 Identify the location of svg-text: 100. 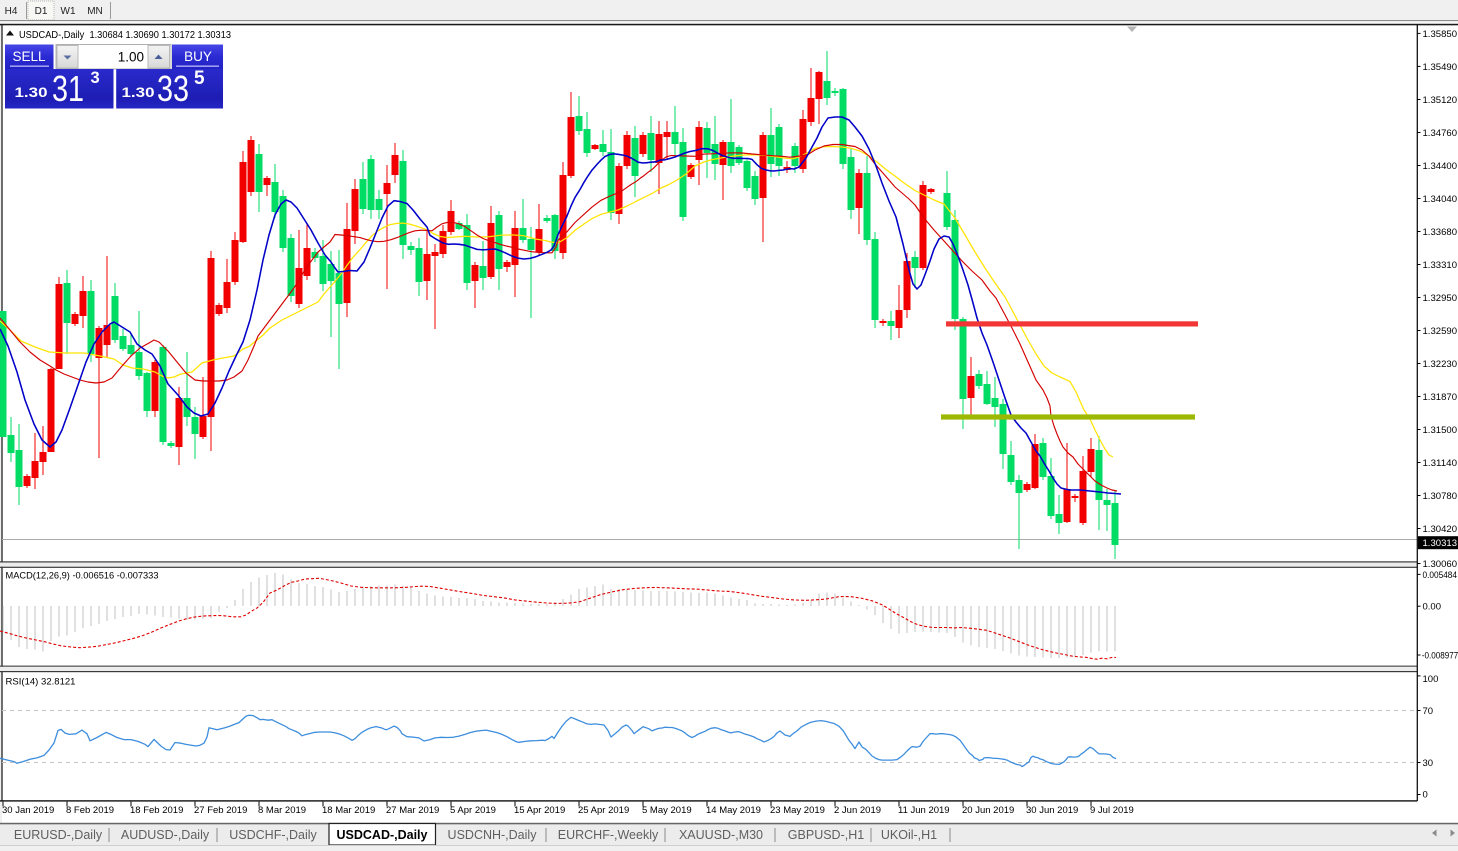
(1431, 679).